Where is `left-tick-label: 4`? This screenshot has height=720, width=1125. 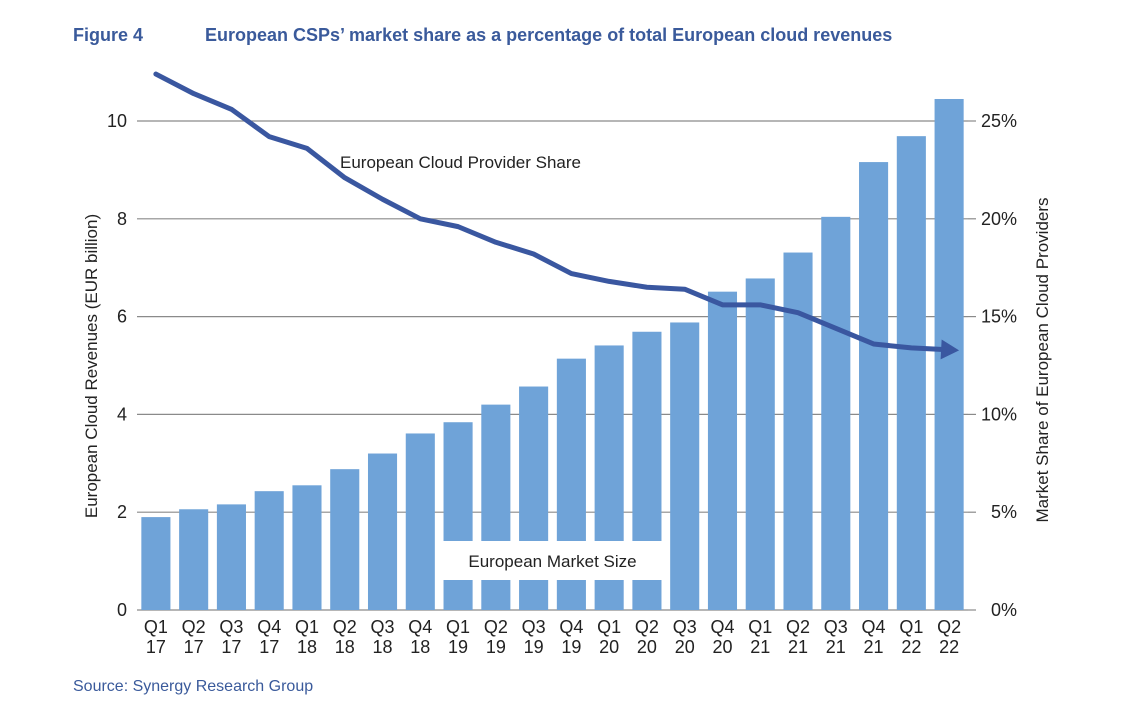 left-tick-label: 4 is located at coordinates (122, 414).